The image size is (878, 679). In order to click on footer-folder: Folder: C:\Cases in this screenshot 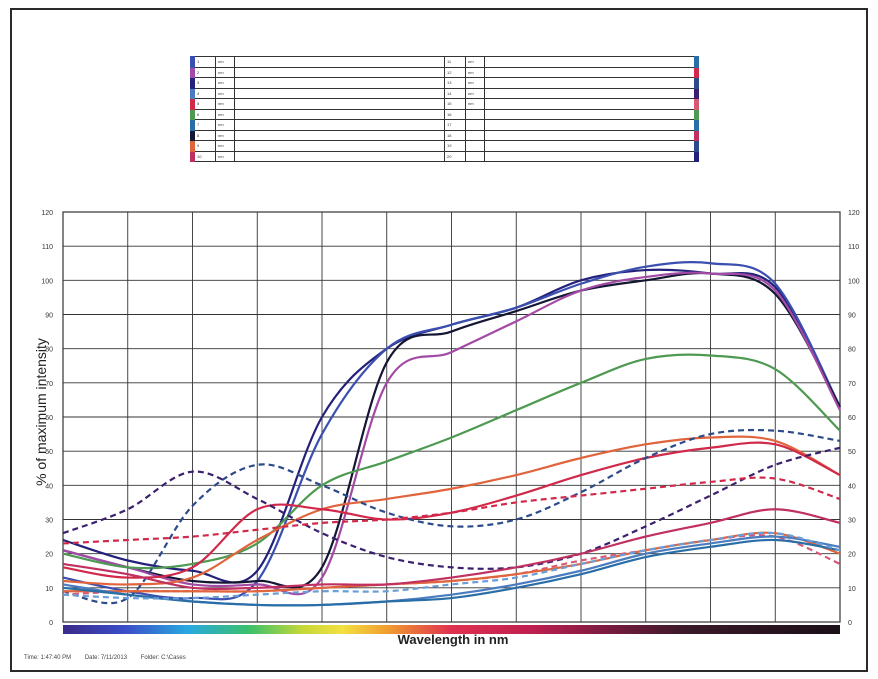, I will do `click(163, 658)`.